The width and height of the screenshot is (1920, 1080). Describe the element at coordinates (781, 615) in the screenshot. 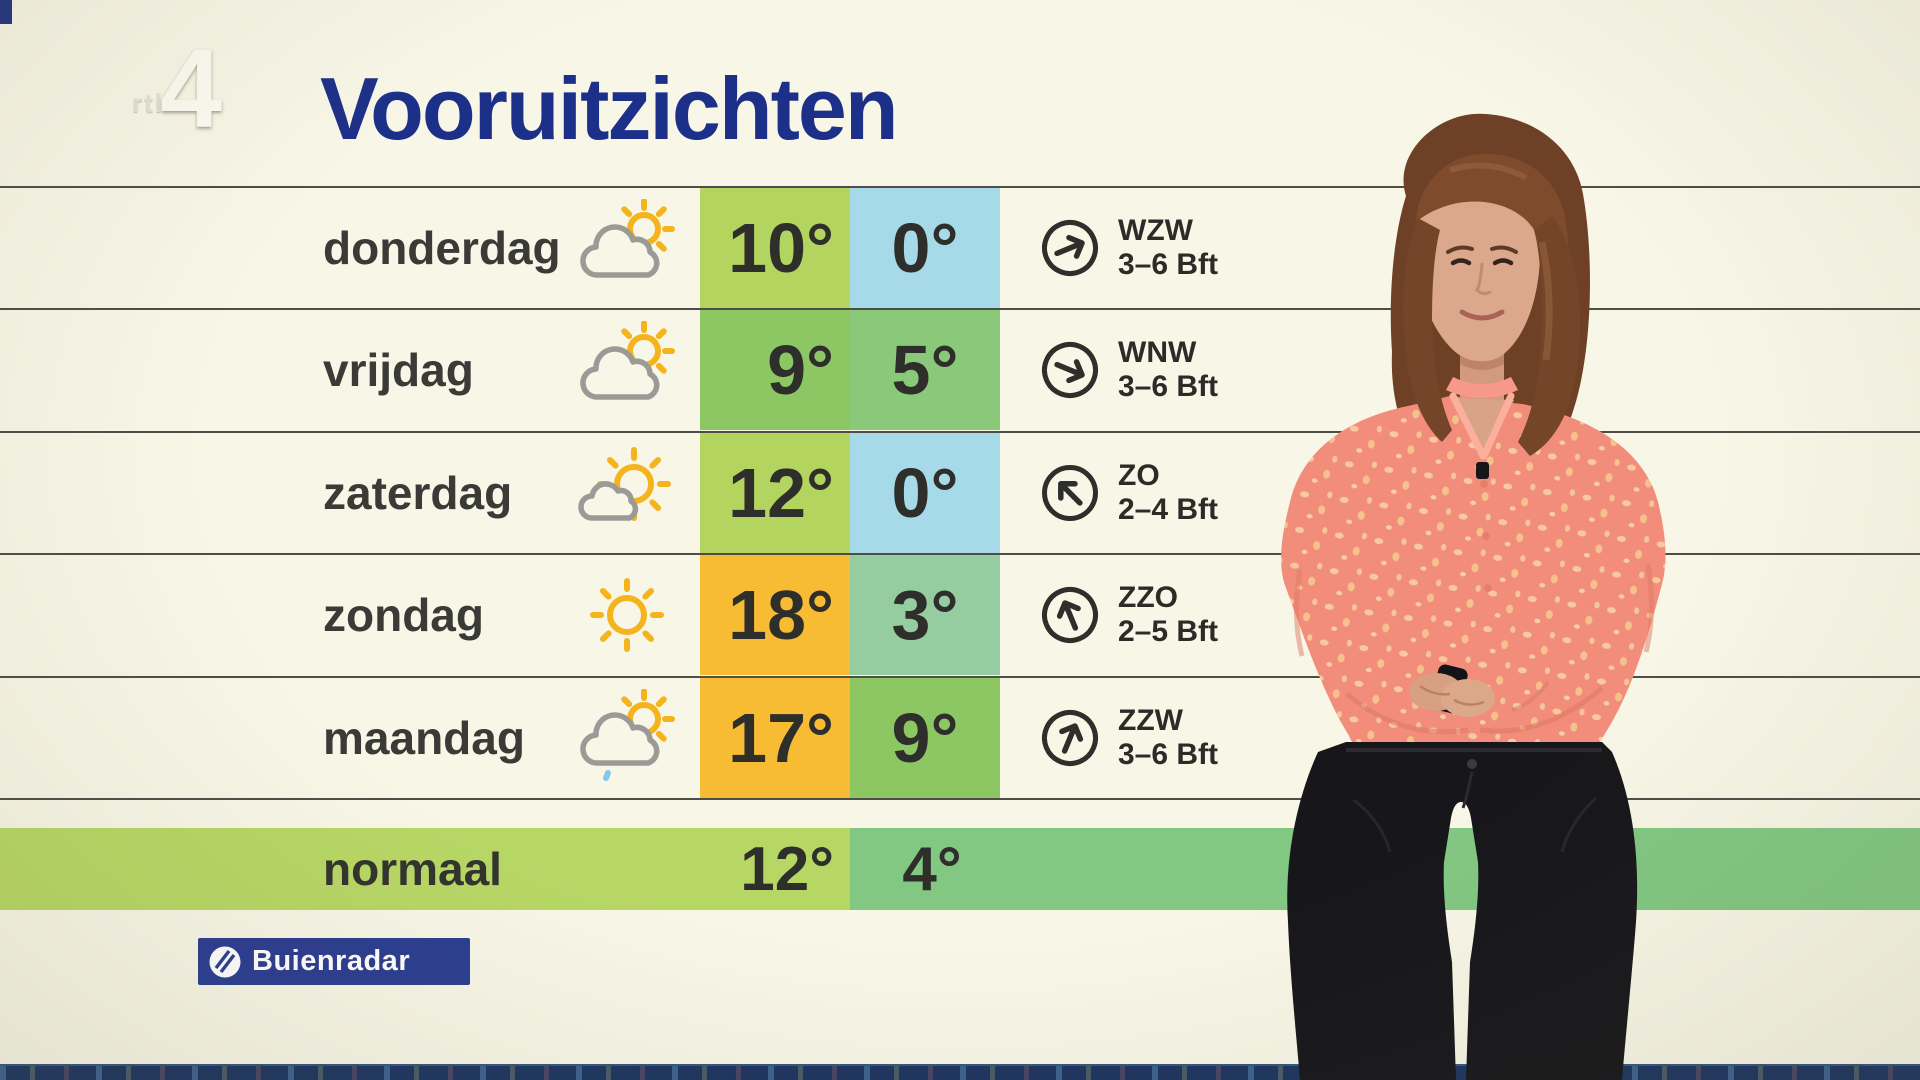

I see `max-temp: 18°` at that location.